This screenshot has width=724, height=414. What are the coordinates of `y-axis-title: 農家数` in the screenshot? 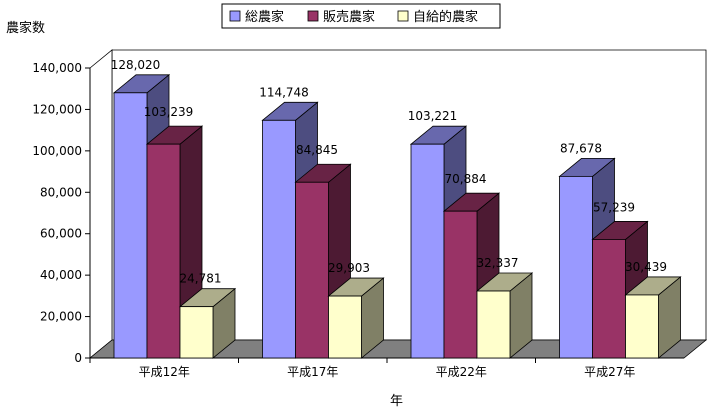 It's located at (25, 28).